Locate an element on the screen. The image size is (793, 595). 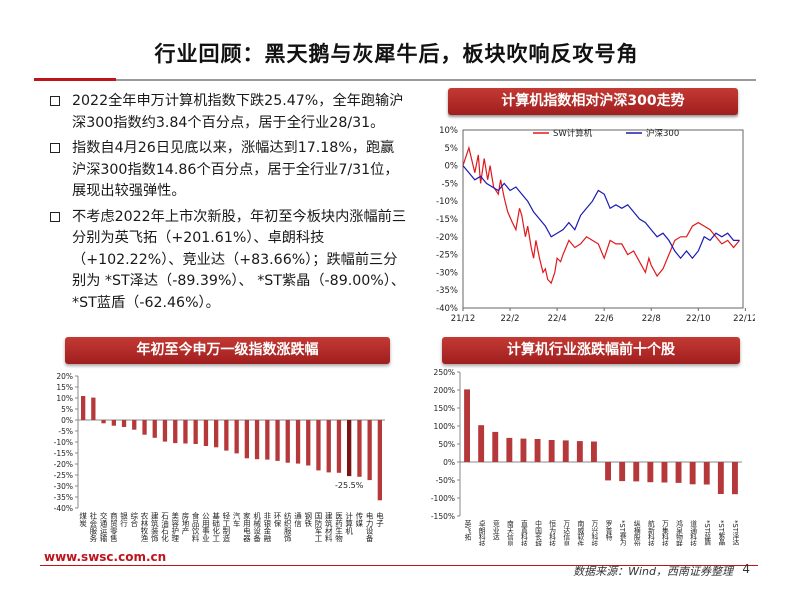
y-tick-label: 200% is located at coordinates (444, 390).